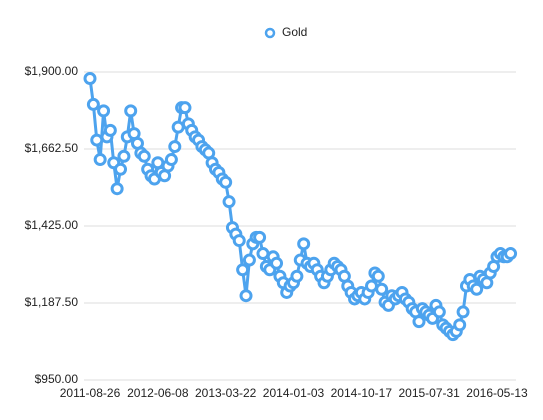 This screenshot has width=543, height=420. What do you see at coordinates (158, 393) in the screenshot?
I see `x-tick-label: 2012-06-08` at bounding box center [158, 393].